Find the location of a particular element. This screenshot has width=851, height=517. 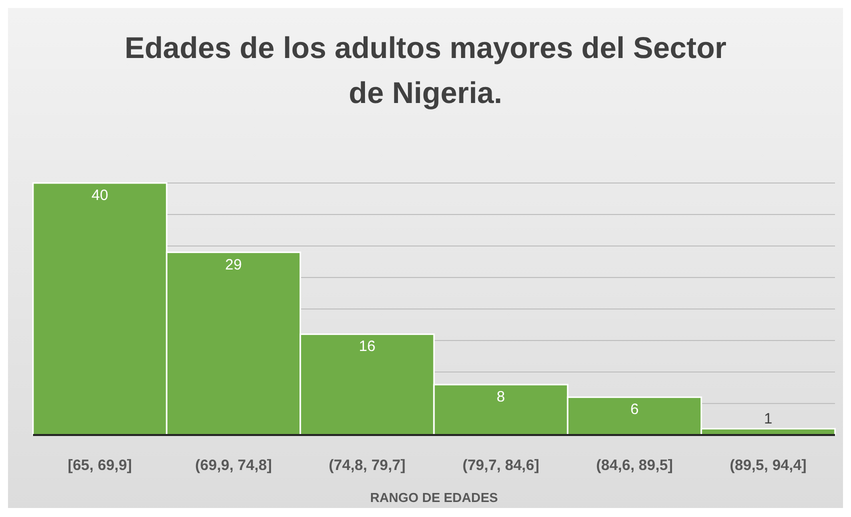

x-tick-label: (84,6, 89,5] is located at coordinates (634, 465).